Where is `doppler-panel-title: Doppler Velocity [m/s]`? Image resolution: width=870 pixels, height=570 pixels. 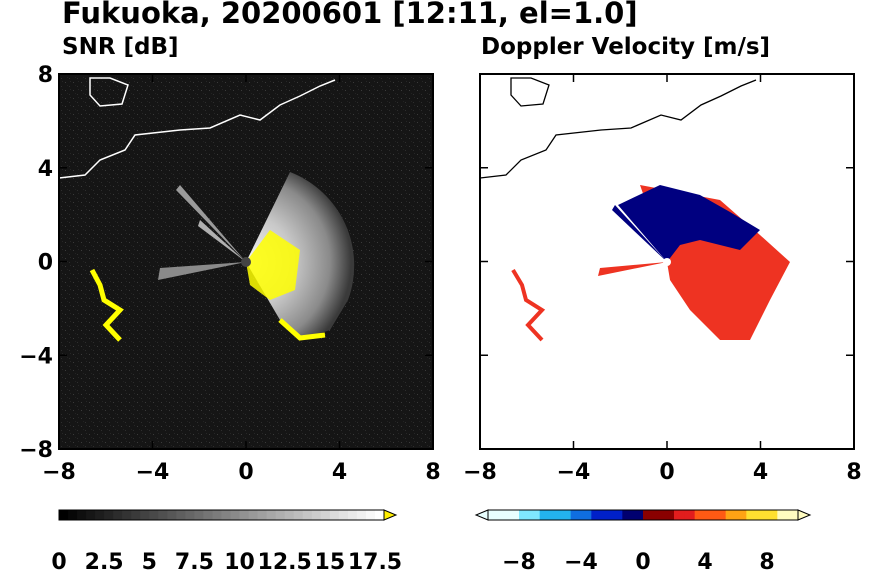 doppler-panel-title: Doppler Velocity [m/s] is located at coordinates (626, 47).